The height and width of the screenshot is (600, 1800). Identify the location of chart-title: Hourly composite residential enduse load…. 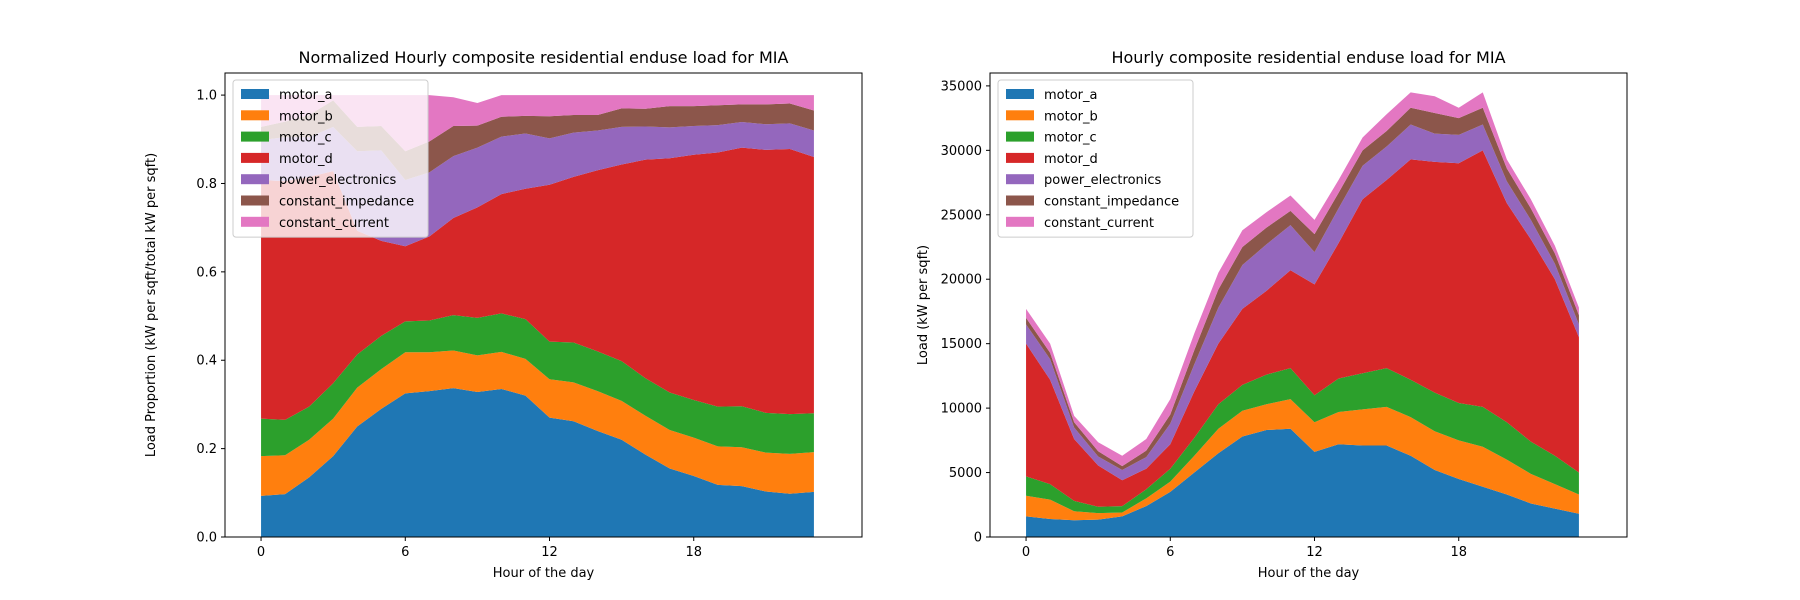
(1308, 57).